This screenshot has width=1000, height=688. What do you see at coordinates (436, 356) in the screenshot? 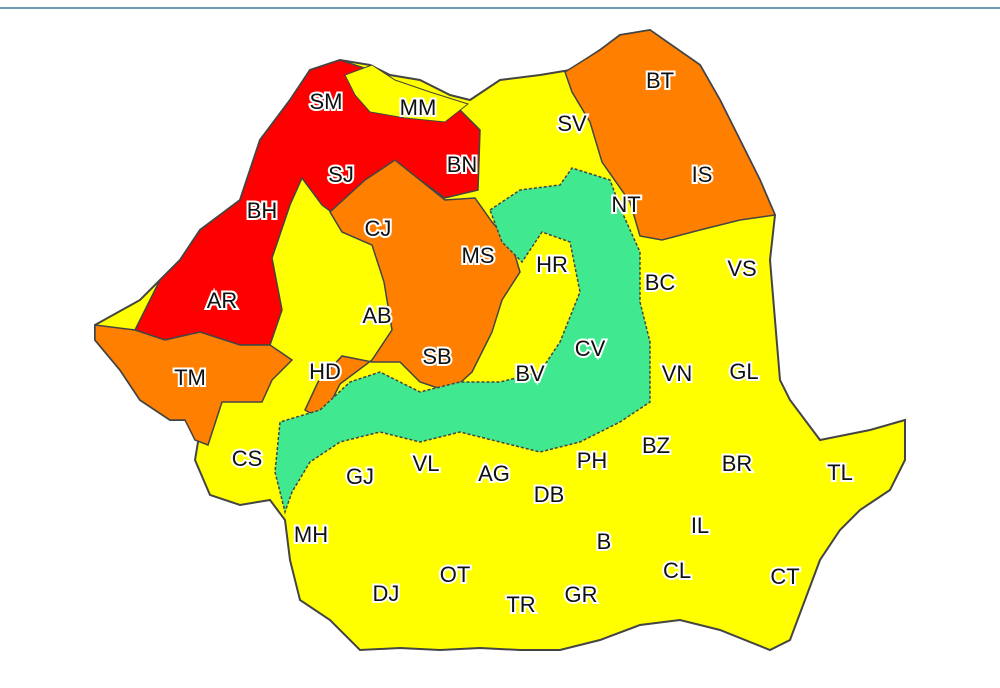
I see `county-label-sb: SB` at bounding box center [436, 356].